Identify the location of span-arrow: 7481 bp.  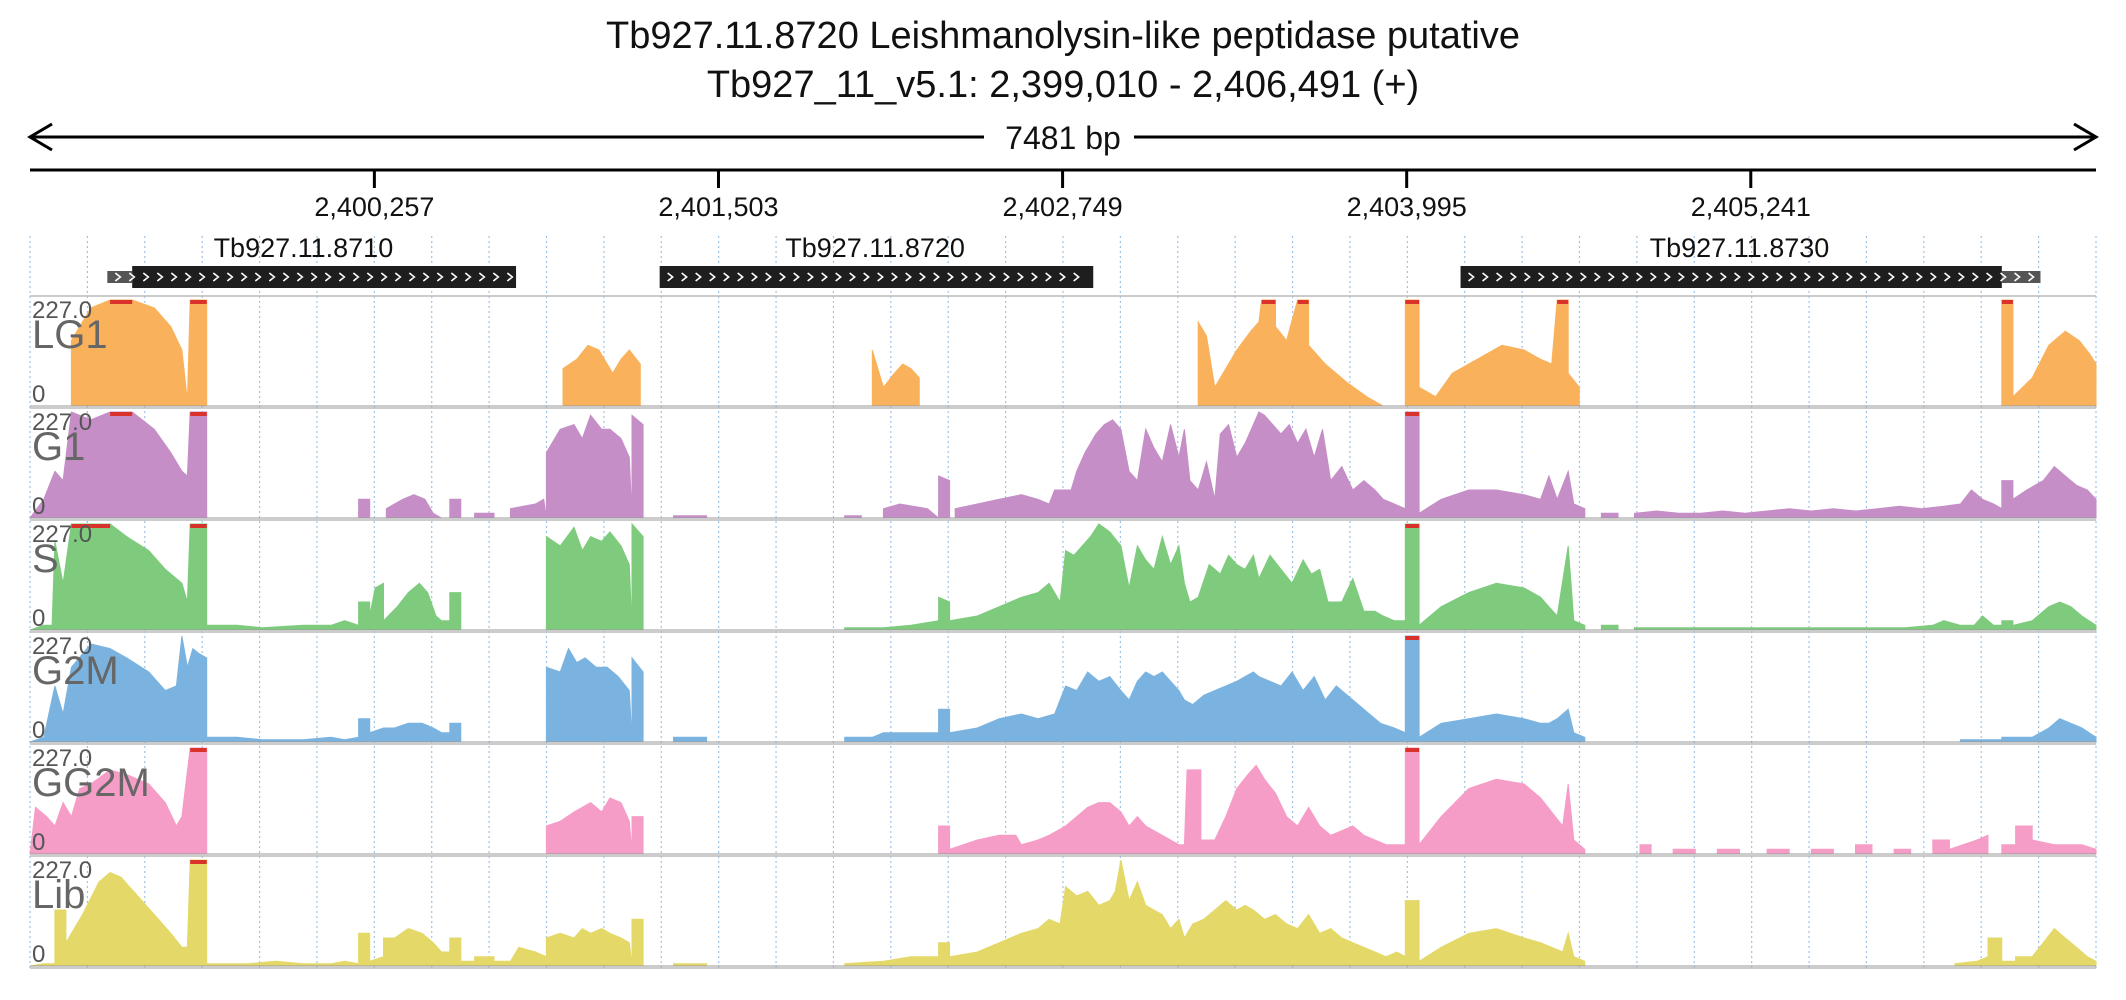
(1063, 137).